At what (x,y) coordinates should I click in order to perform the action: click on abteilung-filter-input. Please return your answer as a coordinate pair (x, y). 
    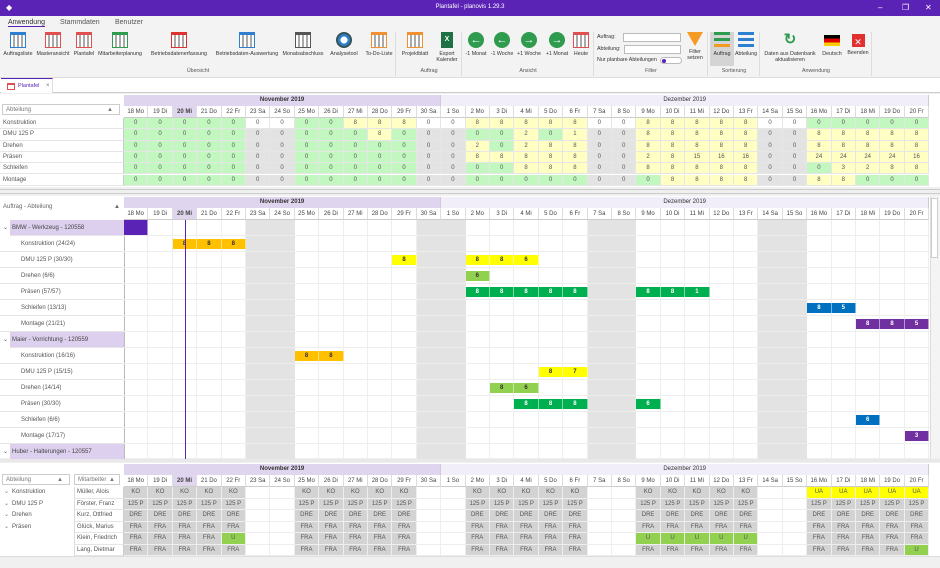
    Looking at the image, I should click on (652, 49).